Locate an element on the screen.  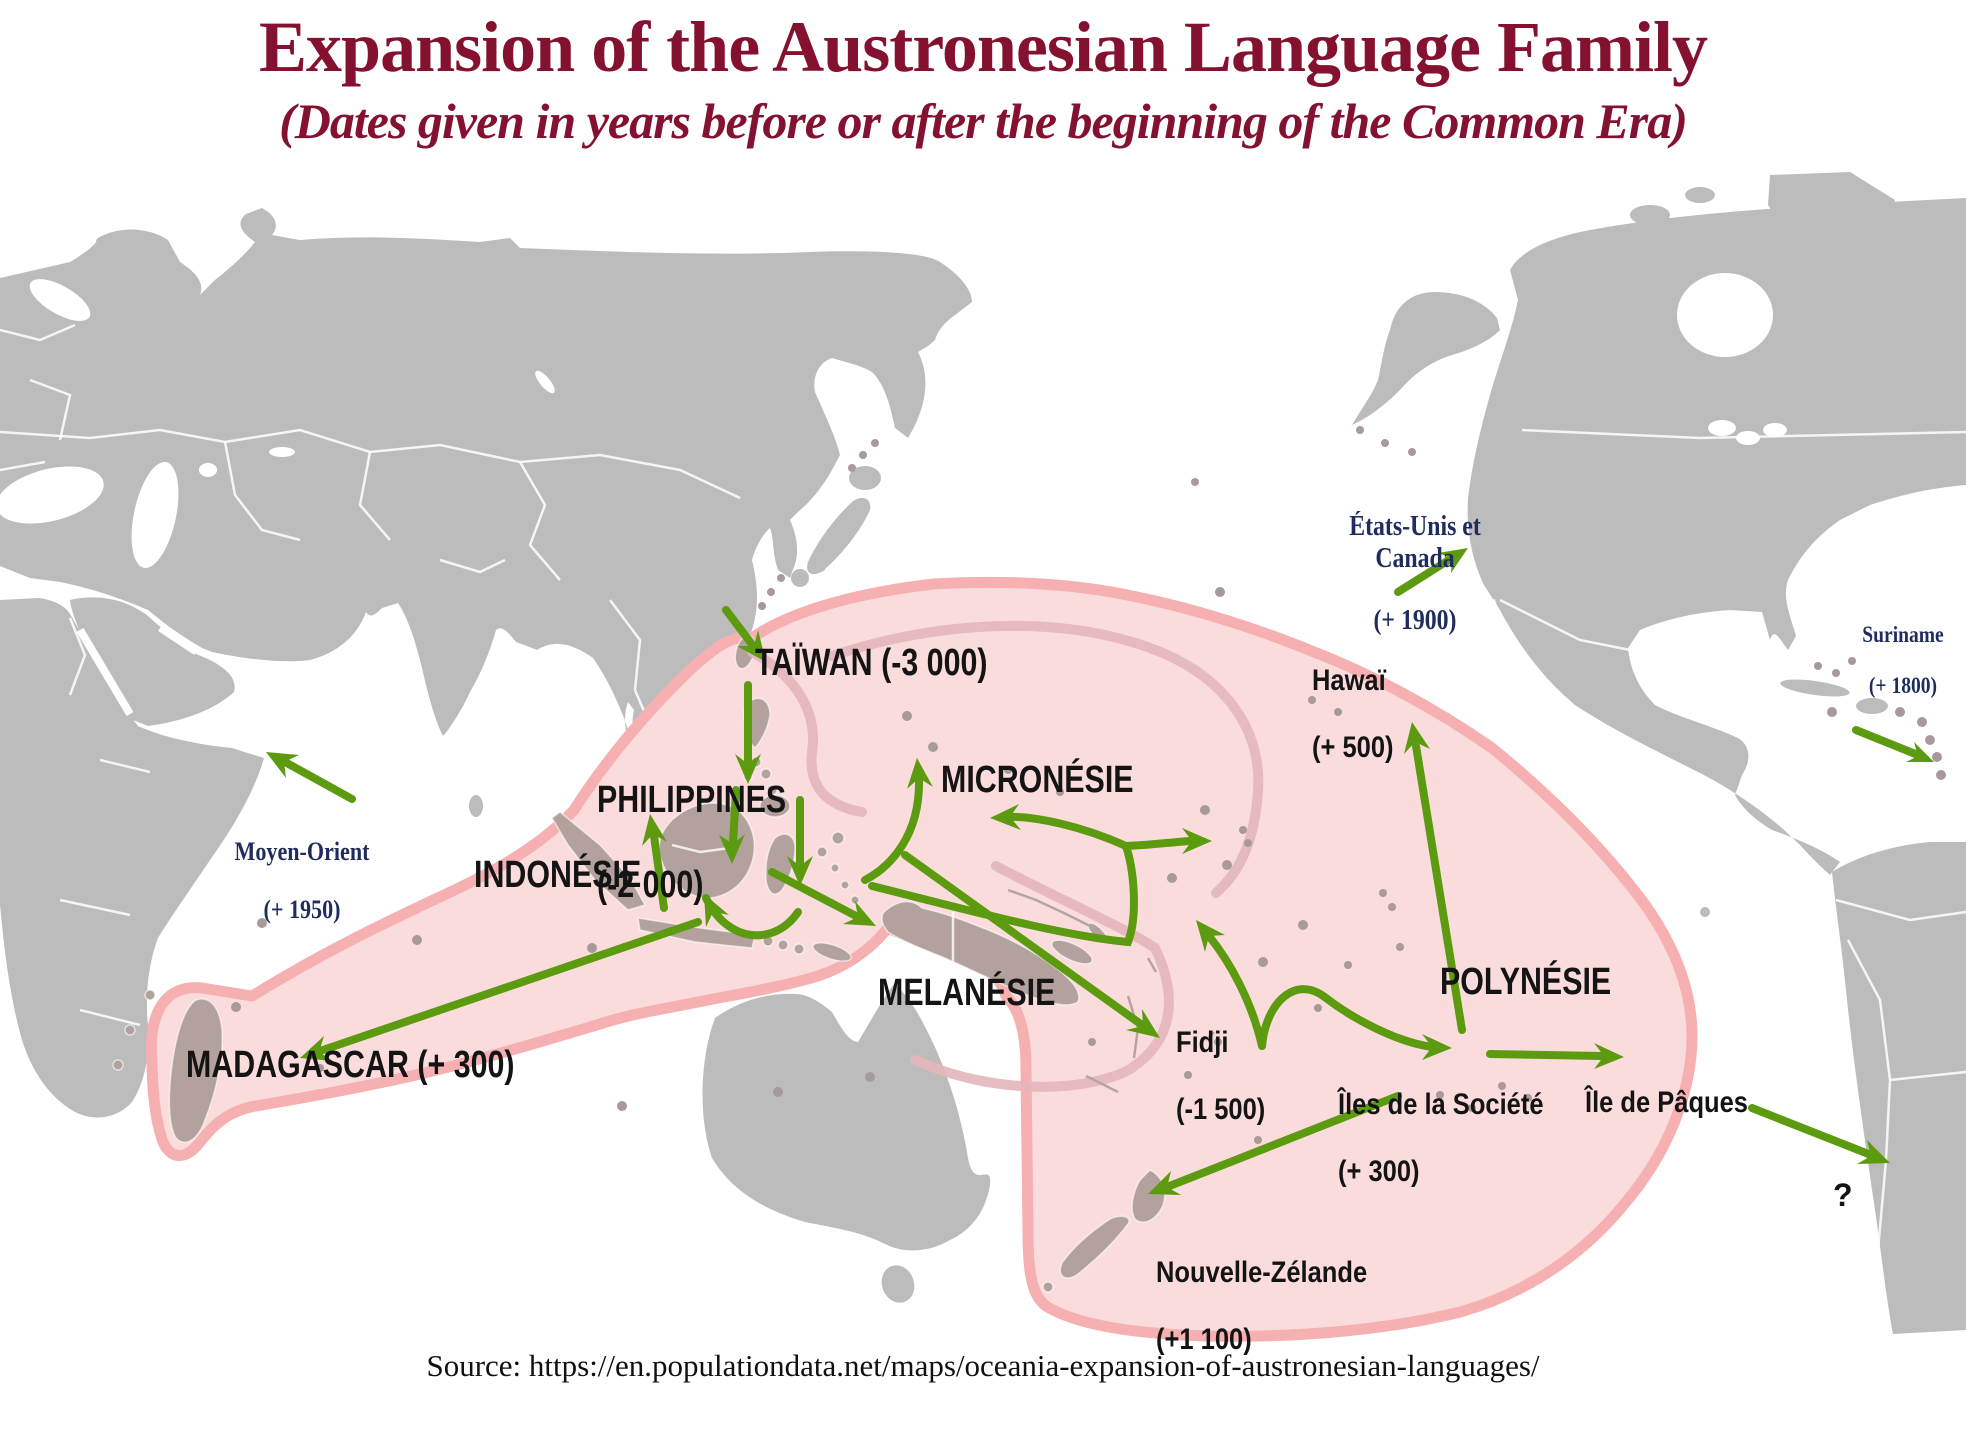
arrow-societe-paques is located at coordinates (1546, 1055).